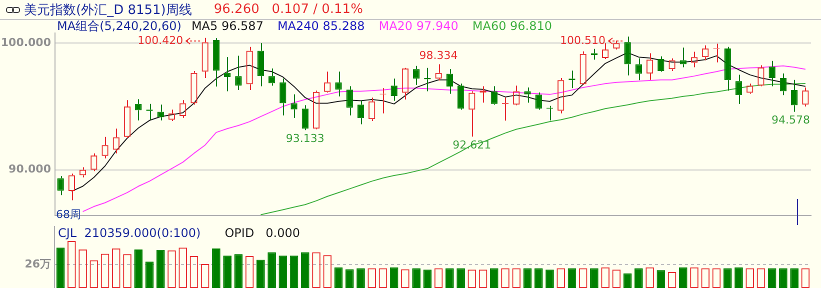  I want to click on y-tick-label: 90.000, so click(30, 169).